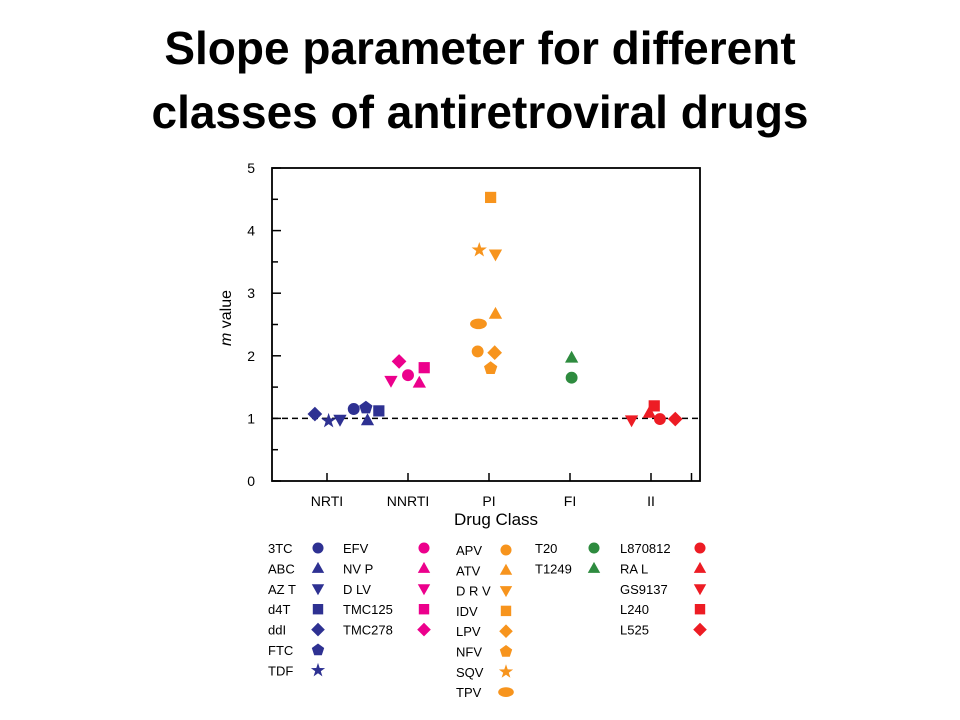  I want to click on legend-marker-lpv, so click(506, 631).